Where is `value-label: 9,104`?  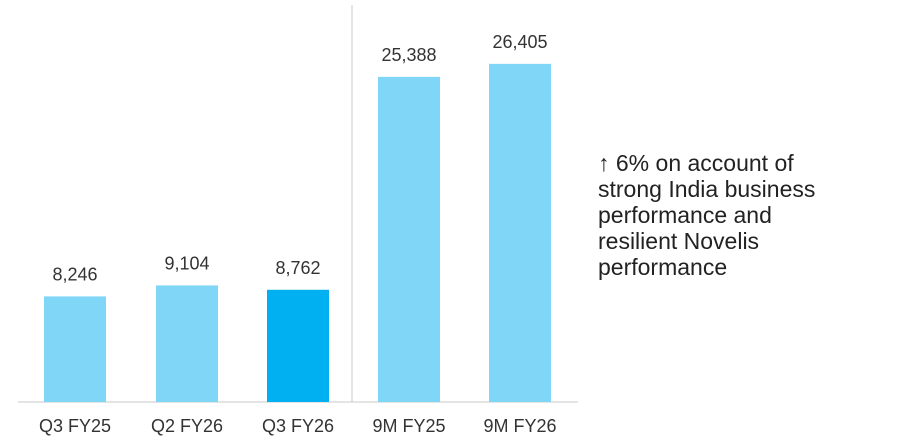 value-label: 9,104 is located at coordinates (186, 263).